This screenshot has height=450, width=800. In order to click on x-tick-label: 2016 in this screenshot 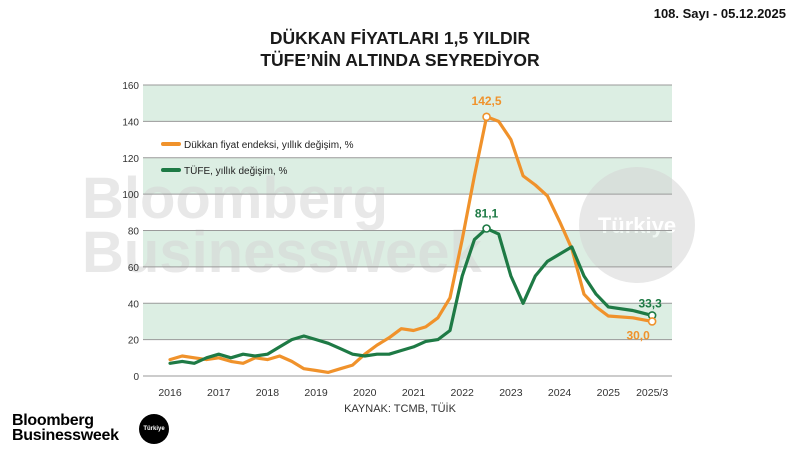, I will do `click(170, 393)`.